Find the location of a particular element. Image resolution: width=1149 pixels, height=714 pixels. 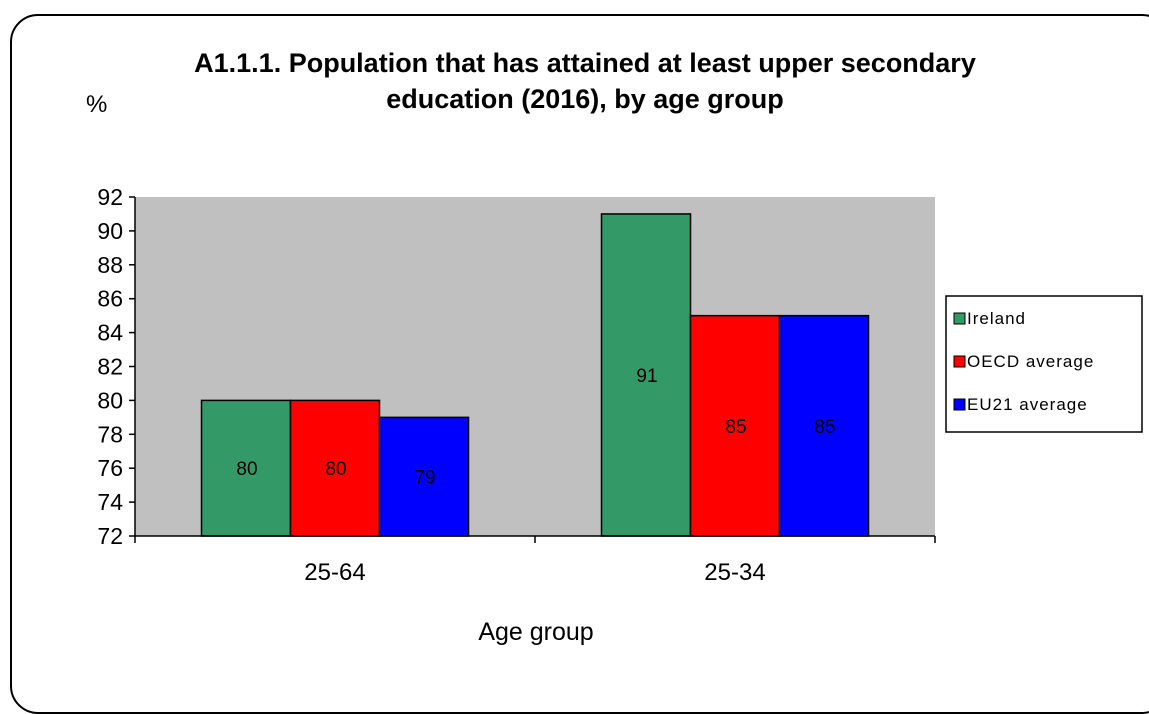

y-tick-label: 80 is located at coordinates (110, 400).